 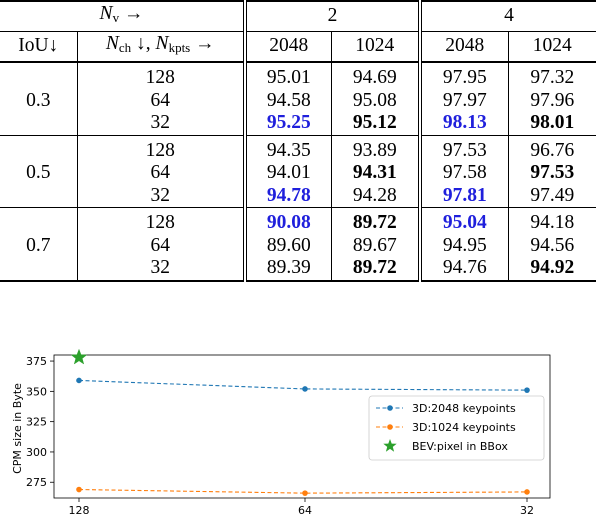 I want to click on x-tick-label: 64, so click(x=305, y=510).